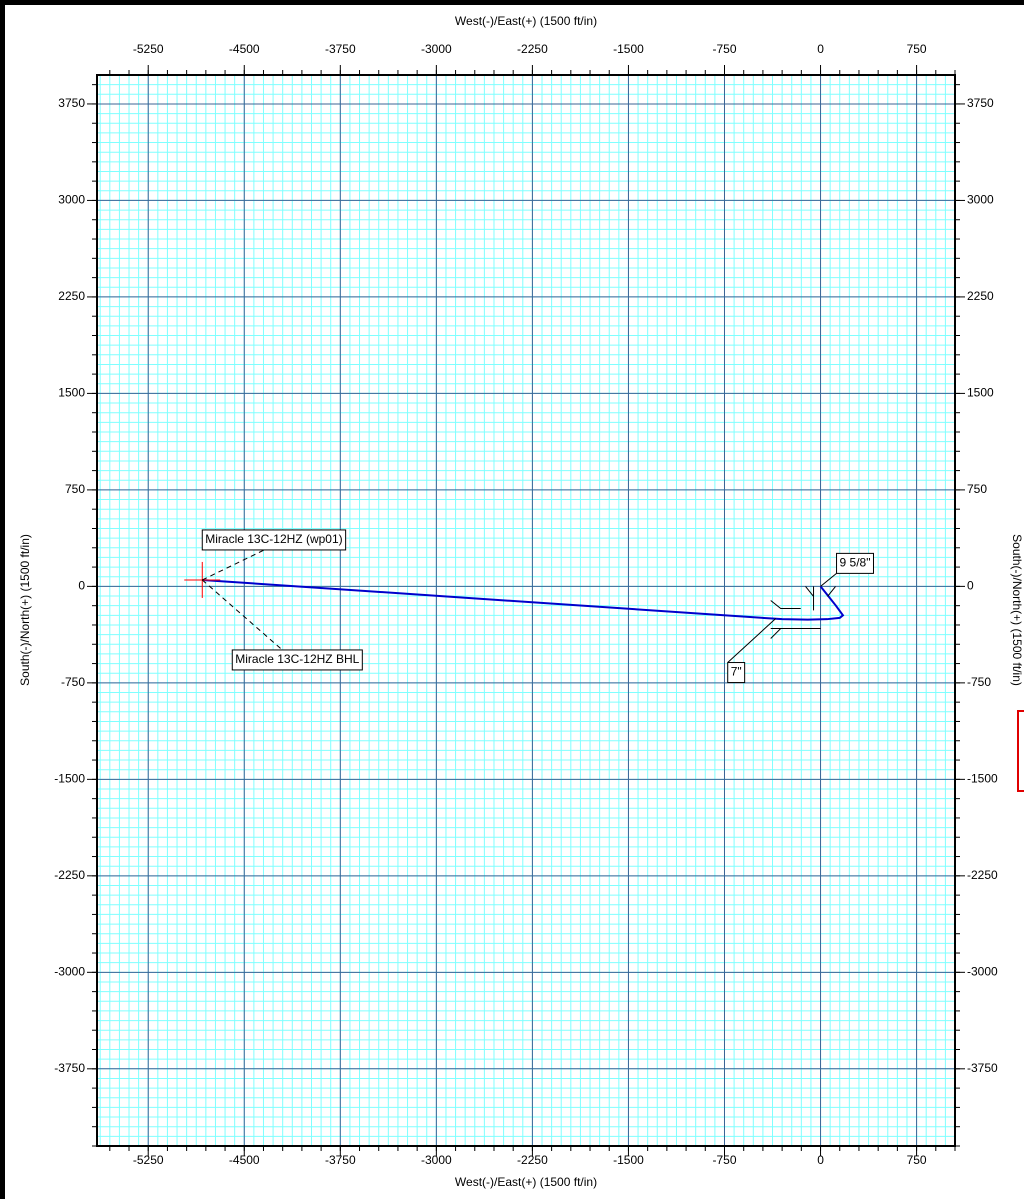 This screenshot has width=1024, height=1199. What do you see at coordinates (512, 2) in the screenshot?
I see `frame-top` at bounding box center [512, 2].